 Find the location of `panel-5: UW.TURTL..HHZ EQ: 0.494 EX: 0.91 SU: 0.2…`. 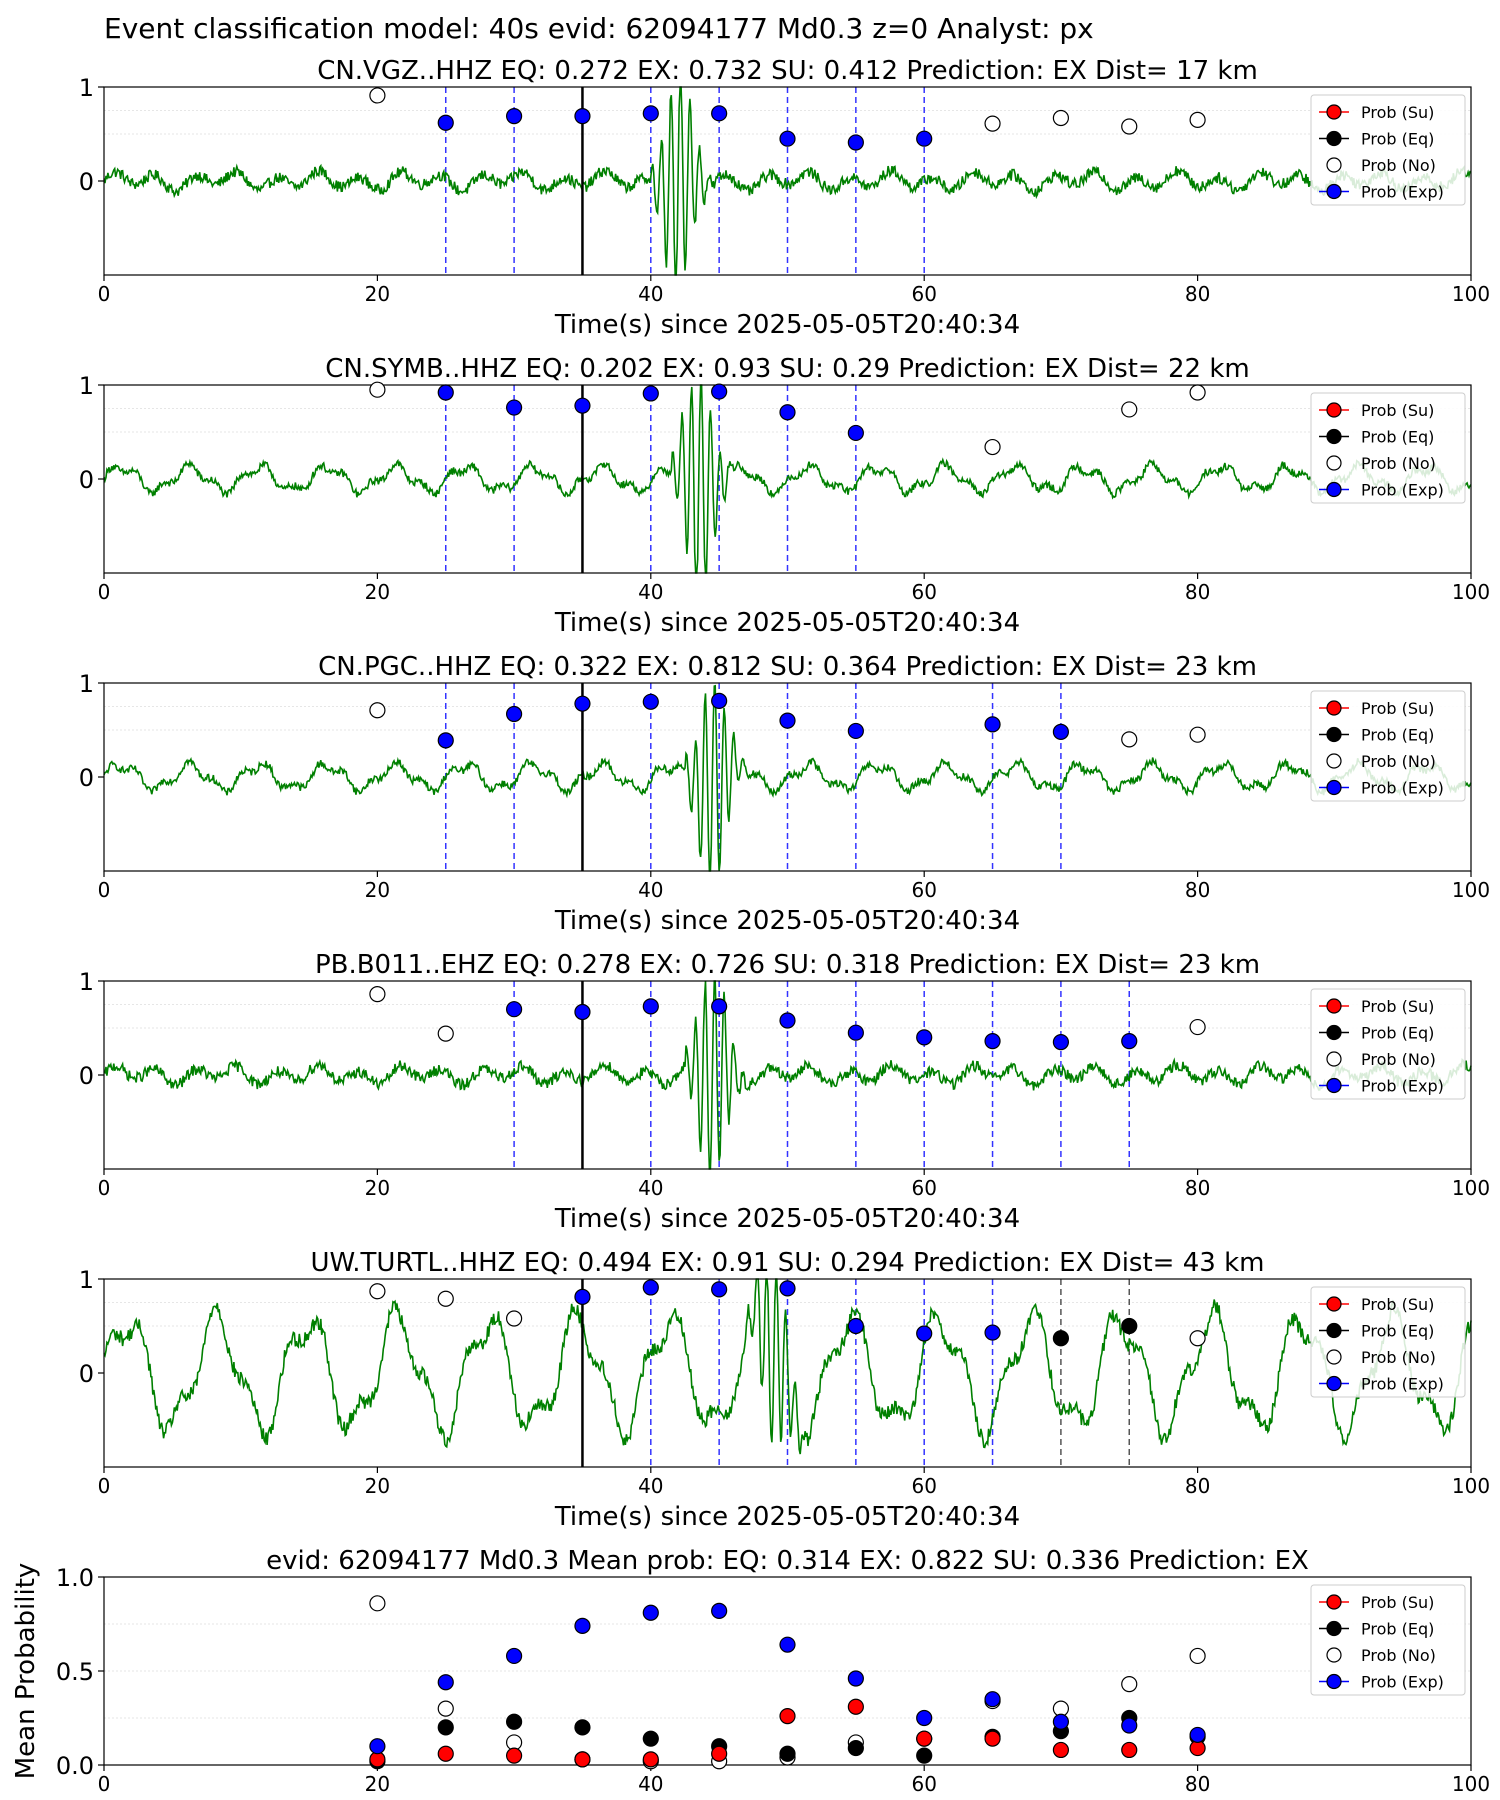

panel-5: UW.TURTL..HHZ EQ: 0.494 EX: 0.91 SU: 0.2… is located at coordinates (784, 1390).